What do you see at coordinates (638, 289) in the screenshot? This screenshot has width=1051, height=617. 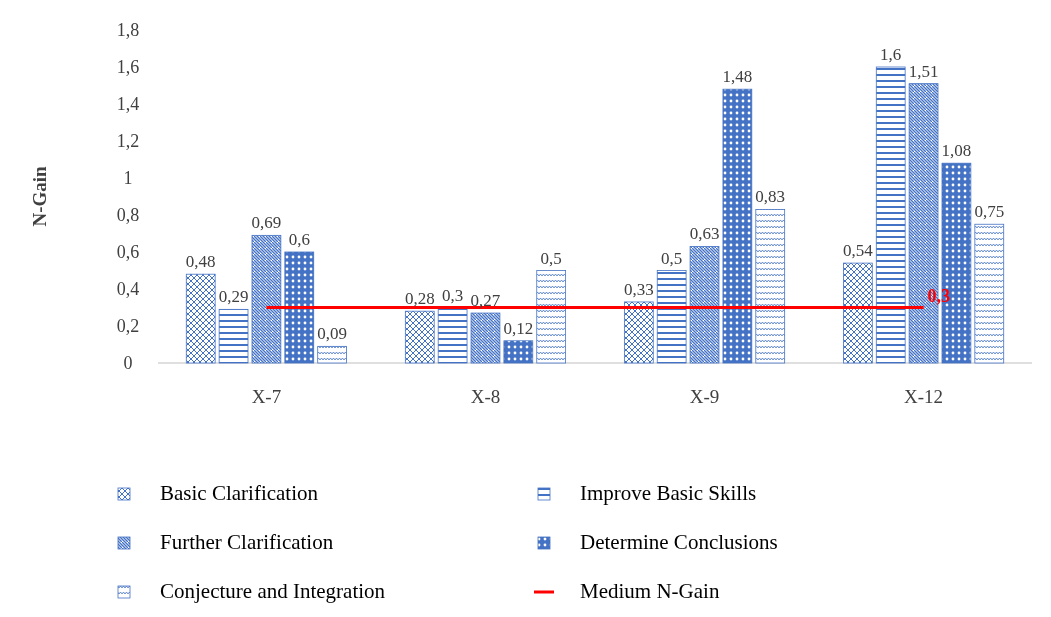 I see `data-label: 0,33` at bounding box center [638, 289].